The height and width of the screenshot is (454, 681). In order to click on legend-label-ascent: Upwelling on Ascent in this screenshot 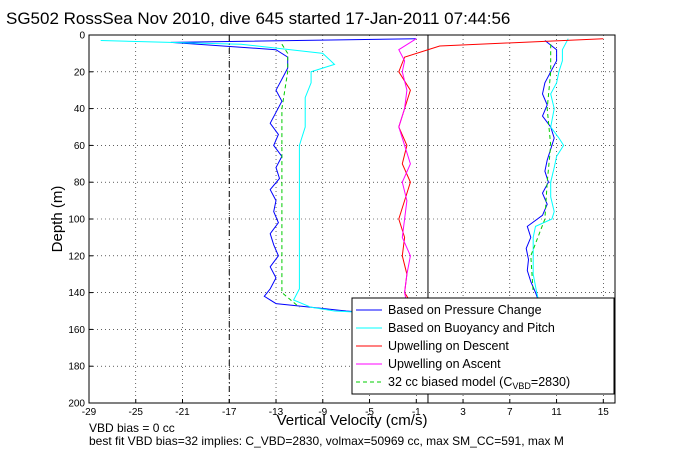, I will do `click(444, 364)`.